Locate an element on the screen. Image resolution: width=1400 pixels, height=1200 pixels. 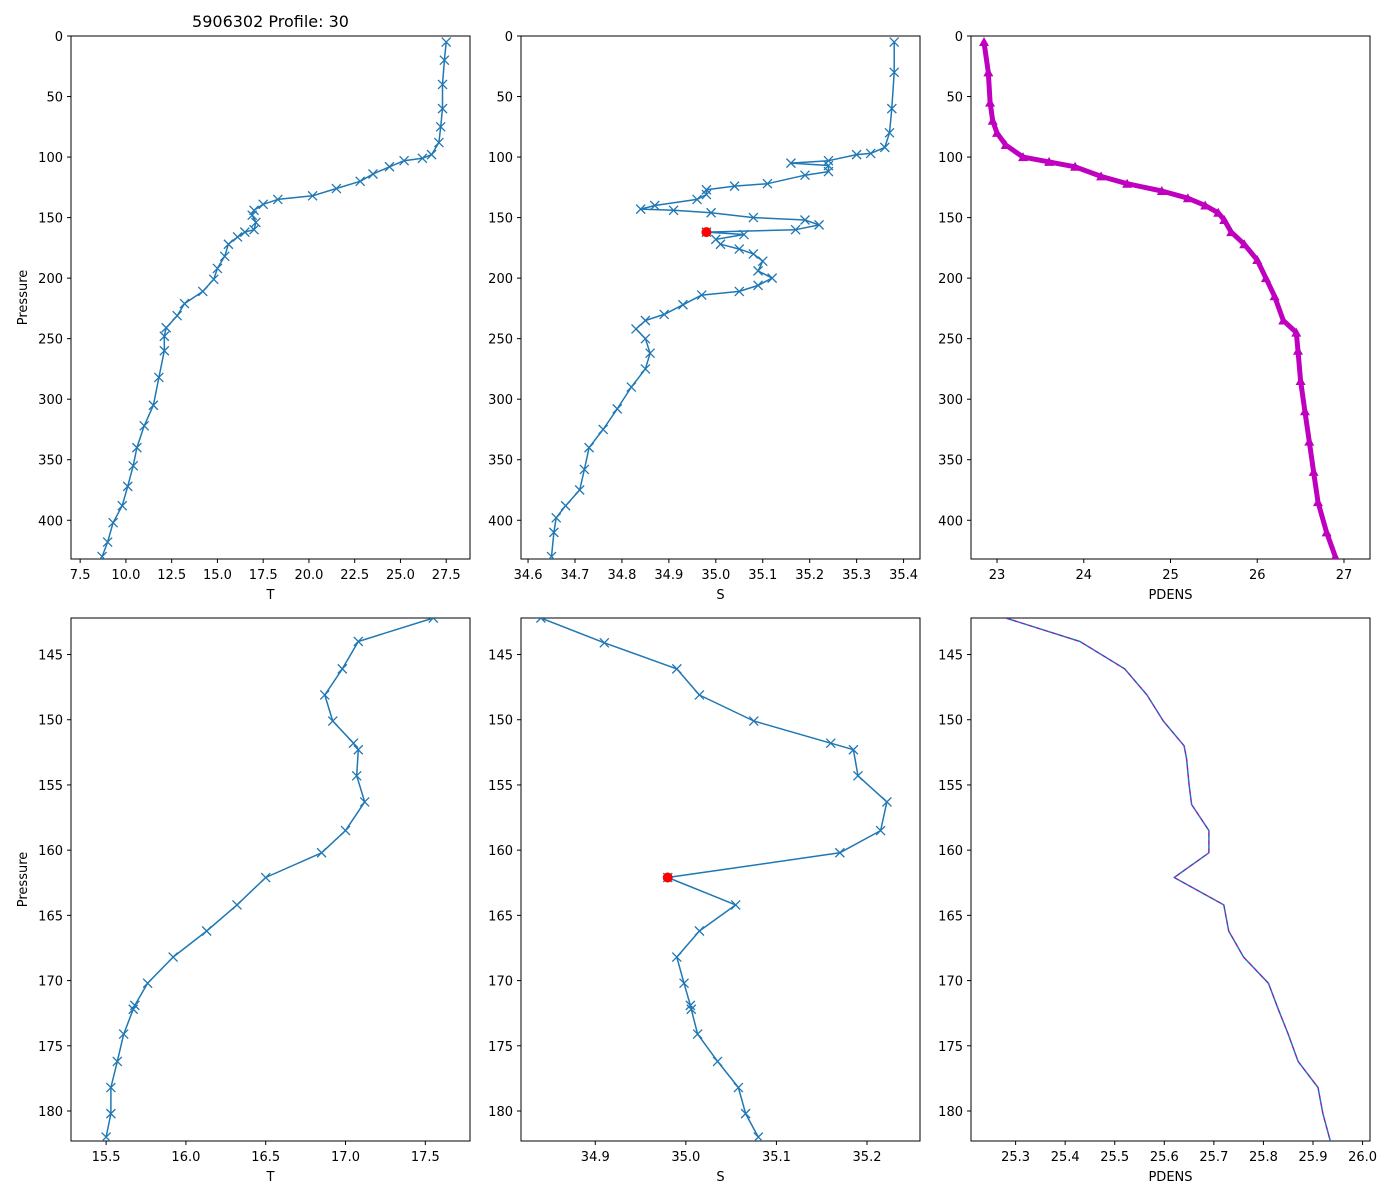
x-tick-label: 27.5 is located at coordinates (446, 575).